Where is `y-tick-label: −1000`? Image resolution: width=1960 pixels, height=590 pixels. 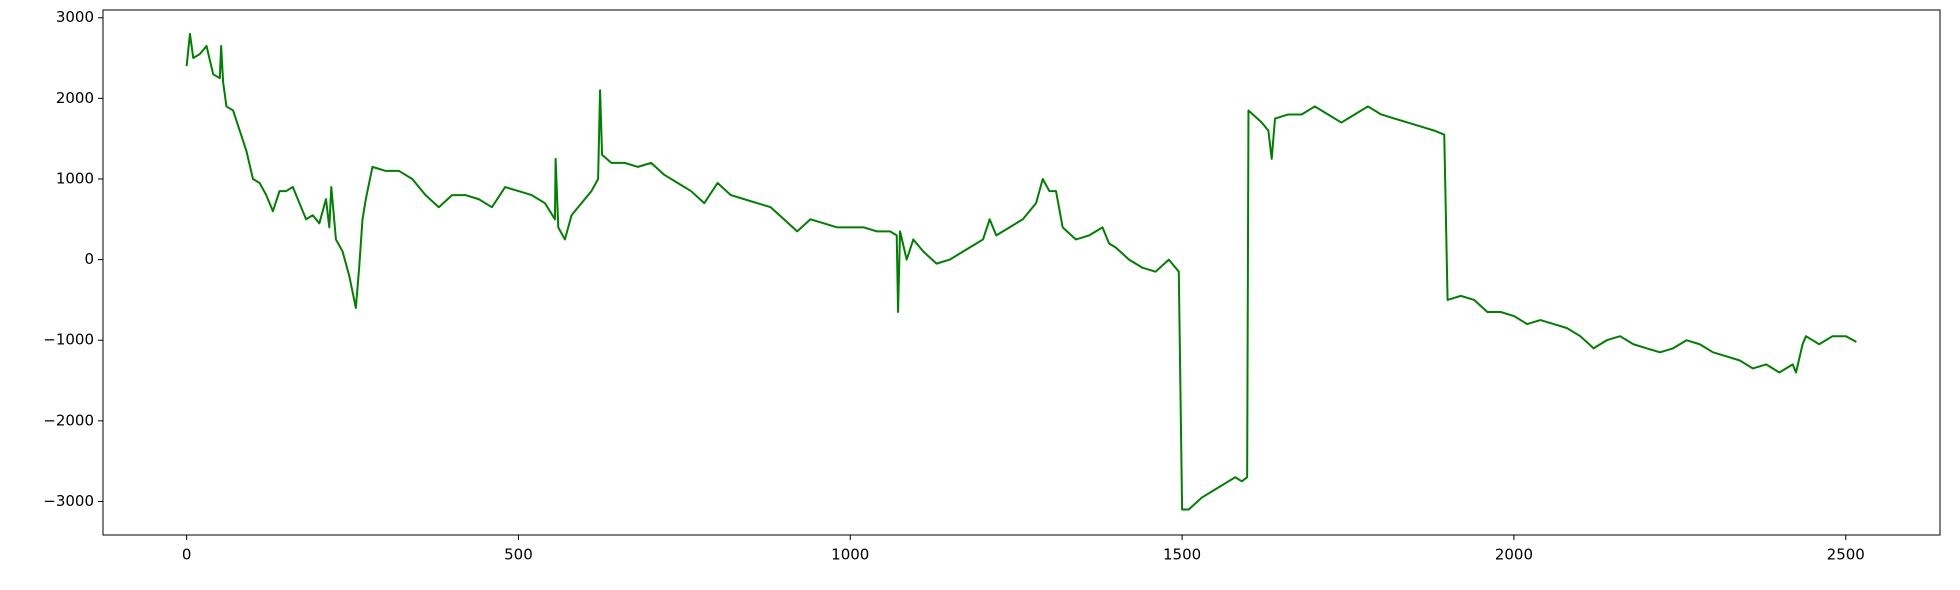 y-tick-label: −1000 is located at coordinates (68, 340).